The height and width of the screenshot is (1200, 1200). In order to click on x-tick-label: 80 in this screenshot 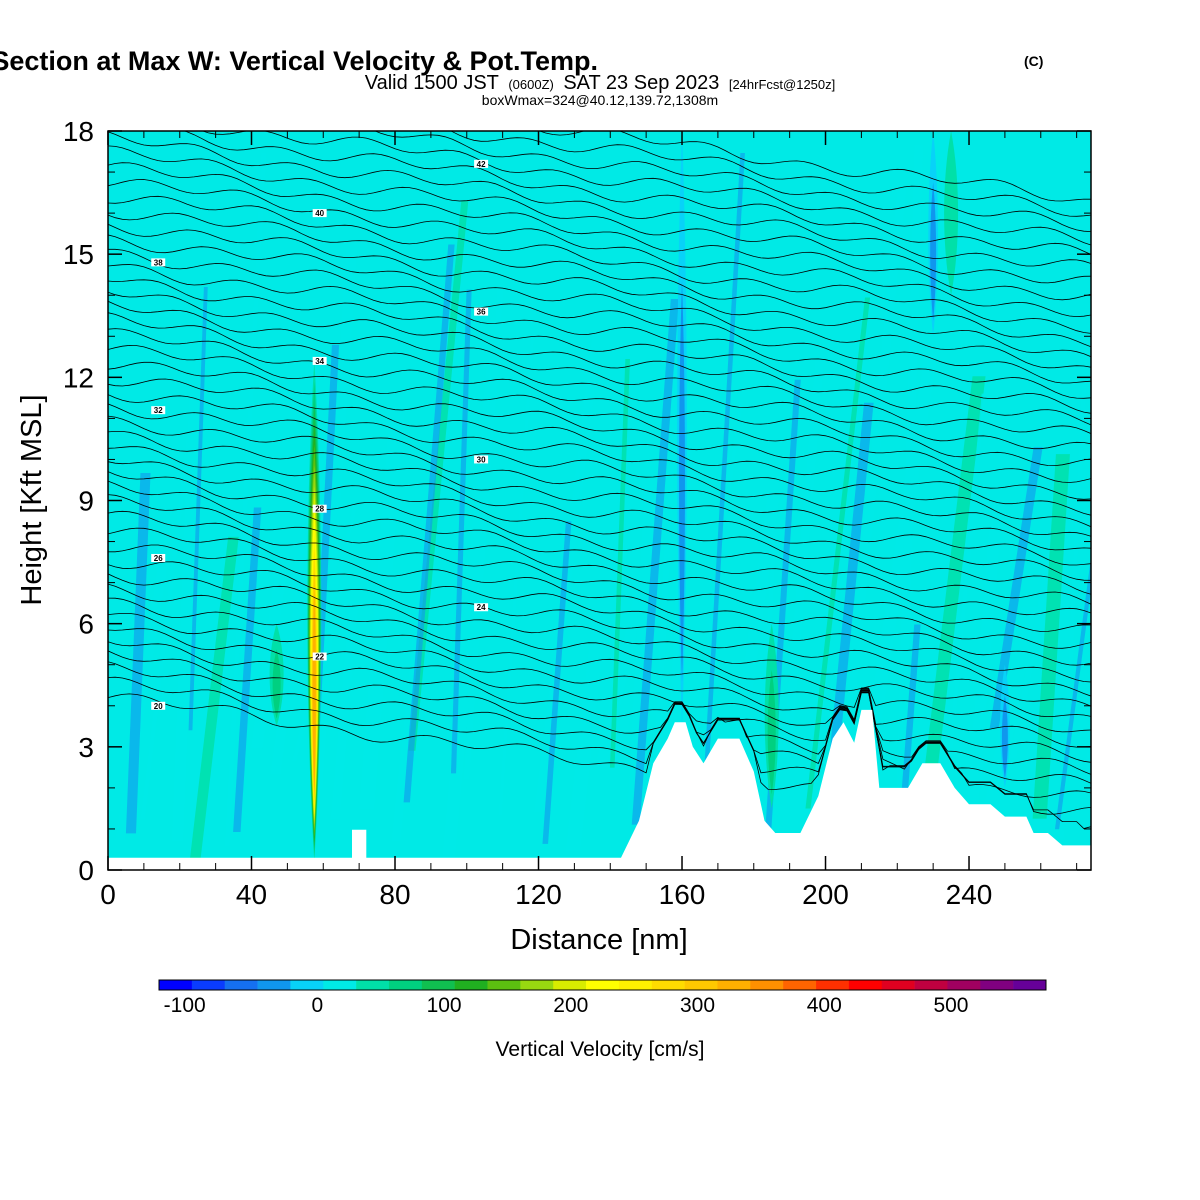, I will do `click(394, 894)`.